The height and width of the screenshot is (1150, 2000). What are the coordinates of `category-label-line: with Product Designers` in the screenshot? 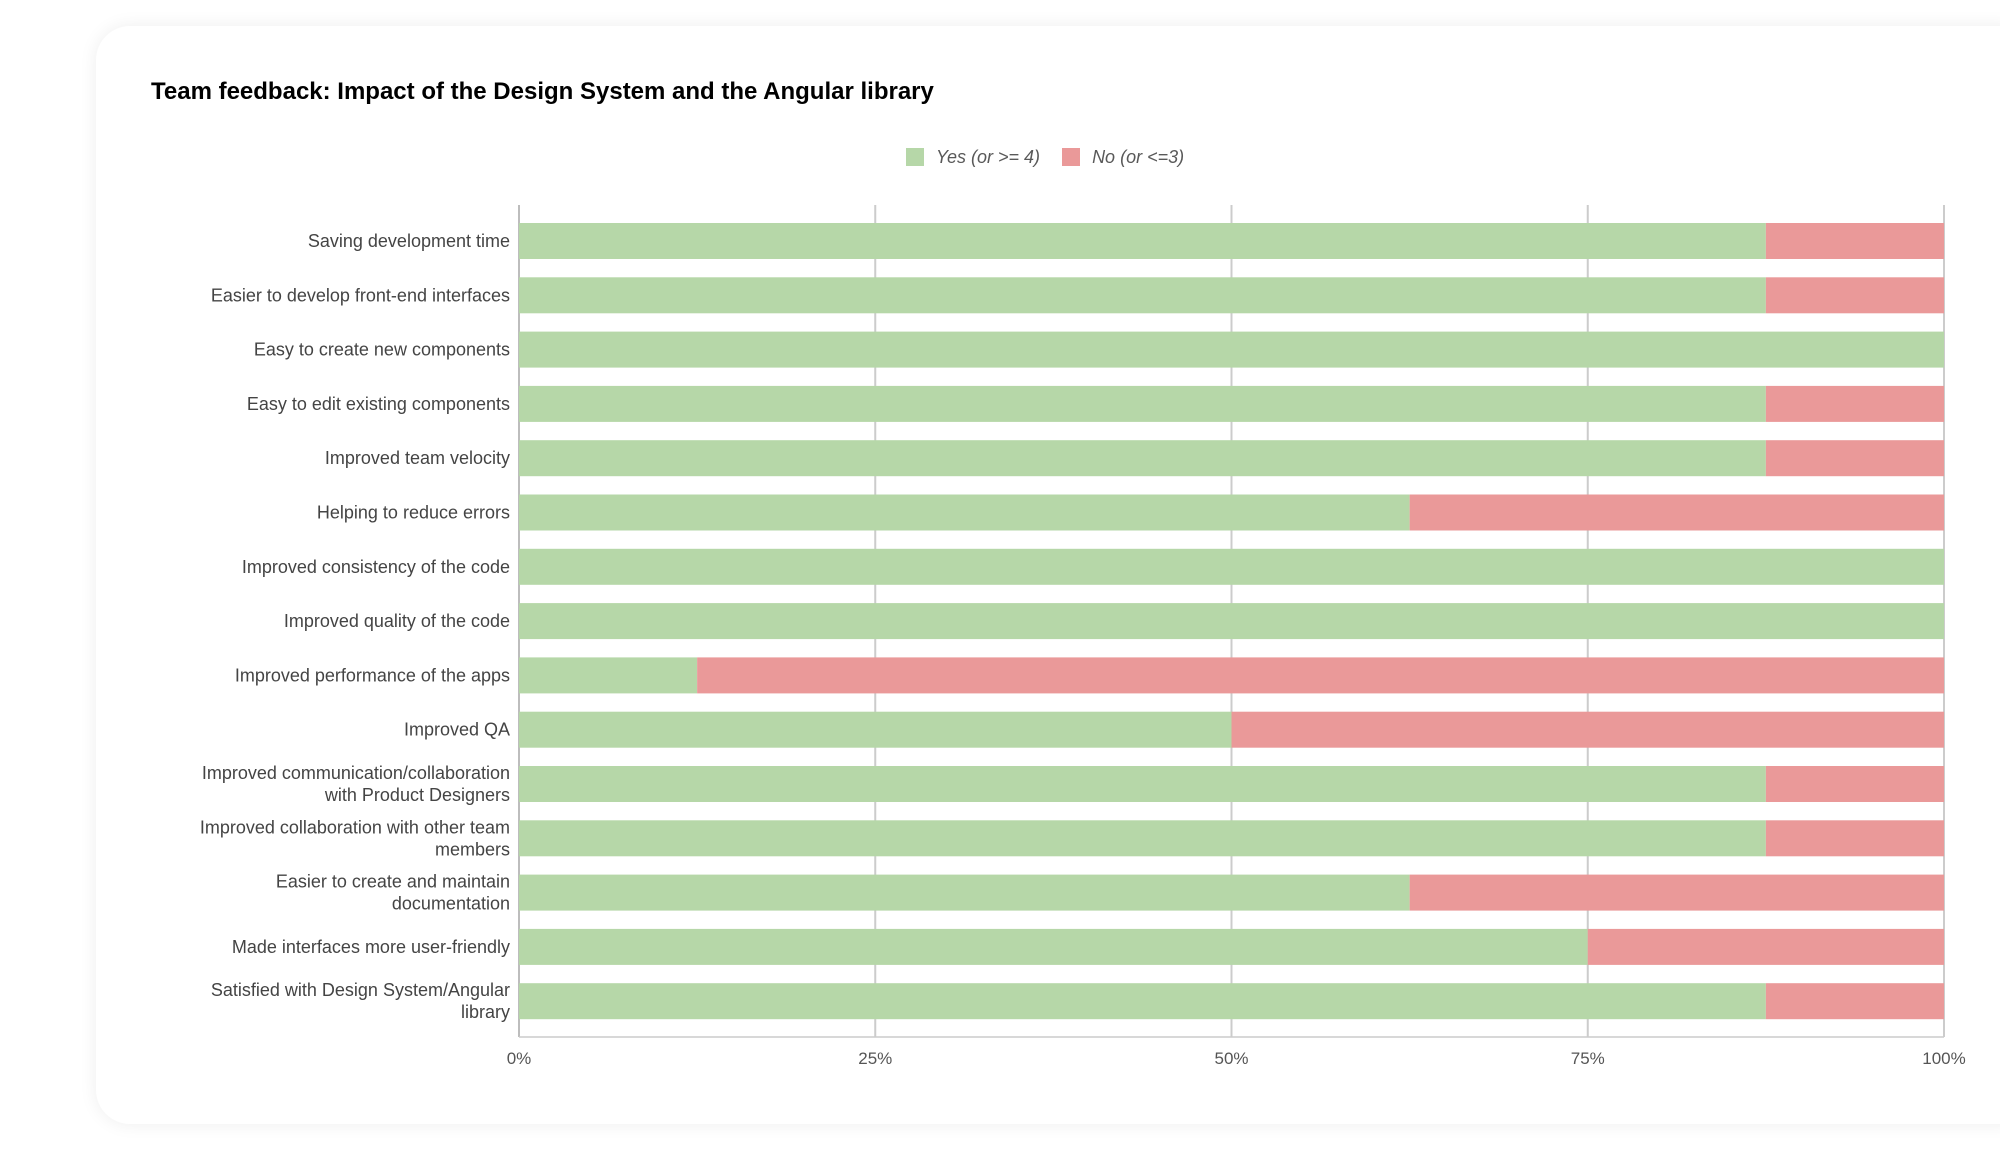 It's located at (417, 795).